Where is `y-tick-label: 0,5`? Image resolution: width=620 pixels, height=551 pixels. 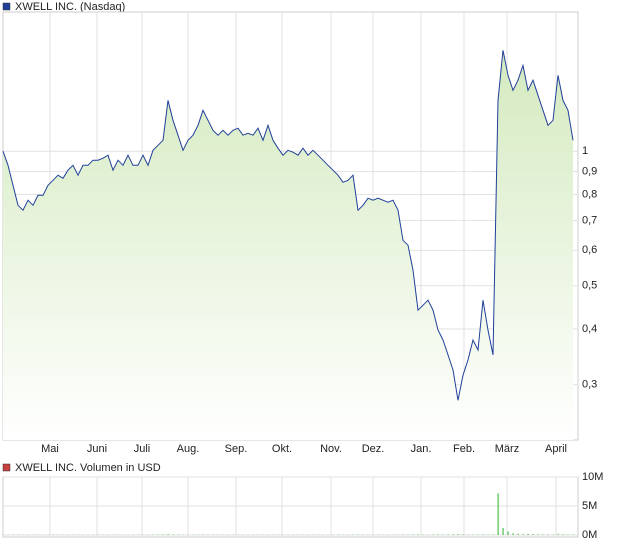
y-tick-label: 0,5 is located at coordinates (589, 286).